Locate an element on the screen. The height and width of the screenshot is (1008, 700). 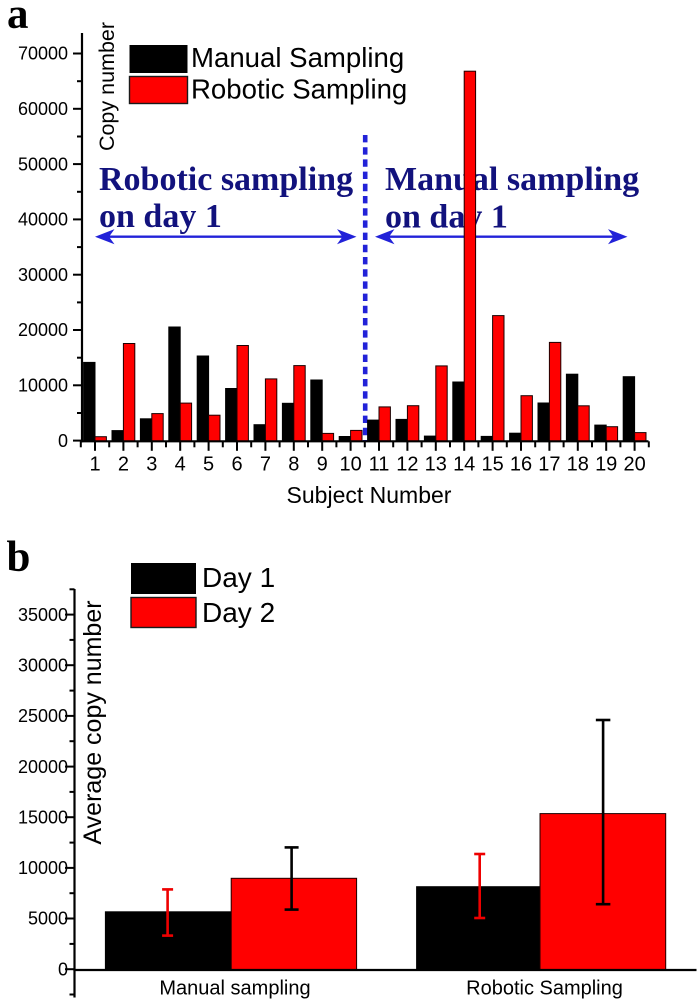
svg-text: 25000 is located at coordinates (43, 716).